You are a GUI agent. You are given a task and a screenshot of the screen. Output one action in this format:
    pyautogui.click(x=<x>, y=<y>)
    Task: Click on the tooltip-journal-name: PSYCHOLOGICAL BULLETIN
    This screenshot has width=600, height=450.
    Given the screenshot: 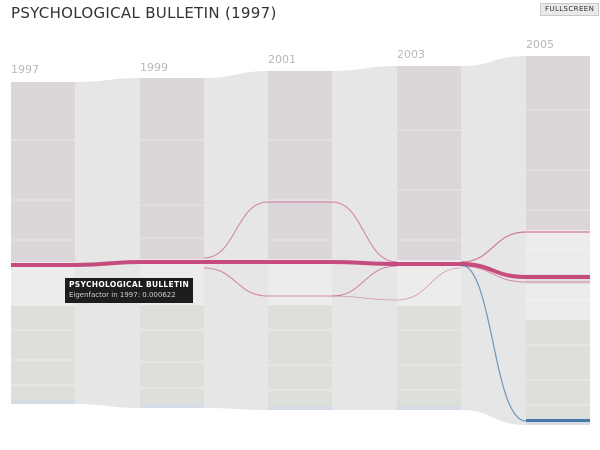 What is the action you would take?
    pyautogui.click(x=129, y=284)
    